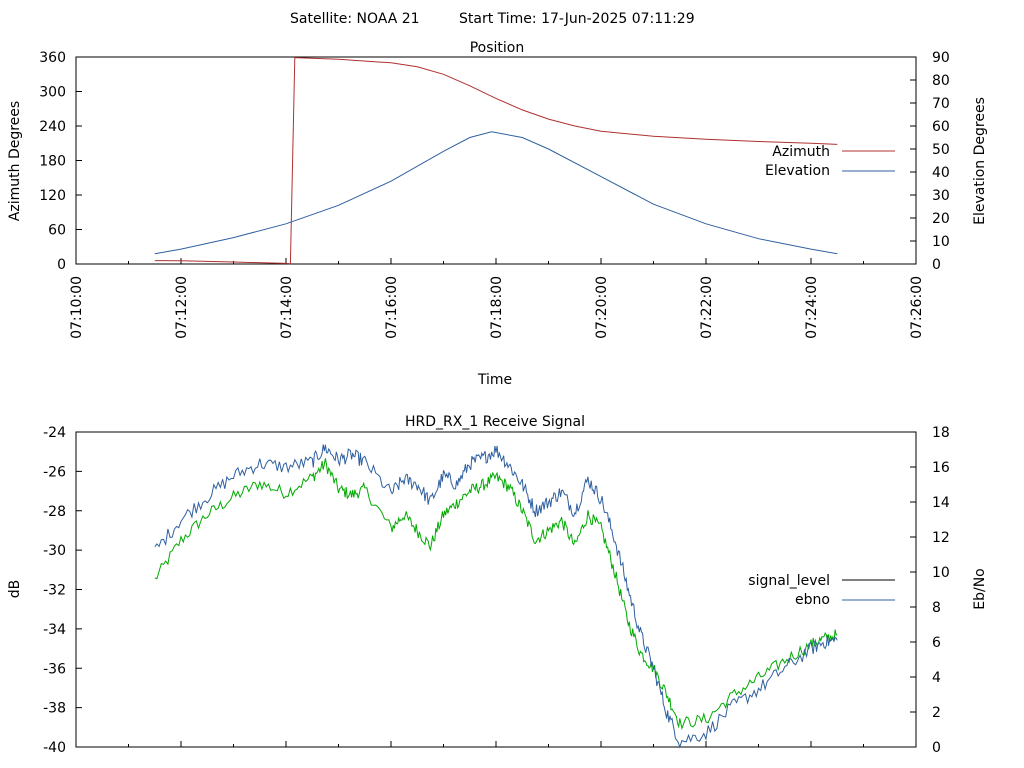 This screenshot has height=768, width=1024. Describe the element at coordinates (812, 307) in the screenshot. I see `position-x-tick-label: 07:24:00` at that location.